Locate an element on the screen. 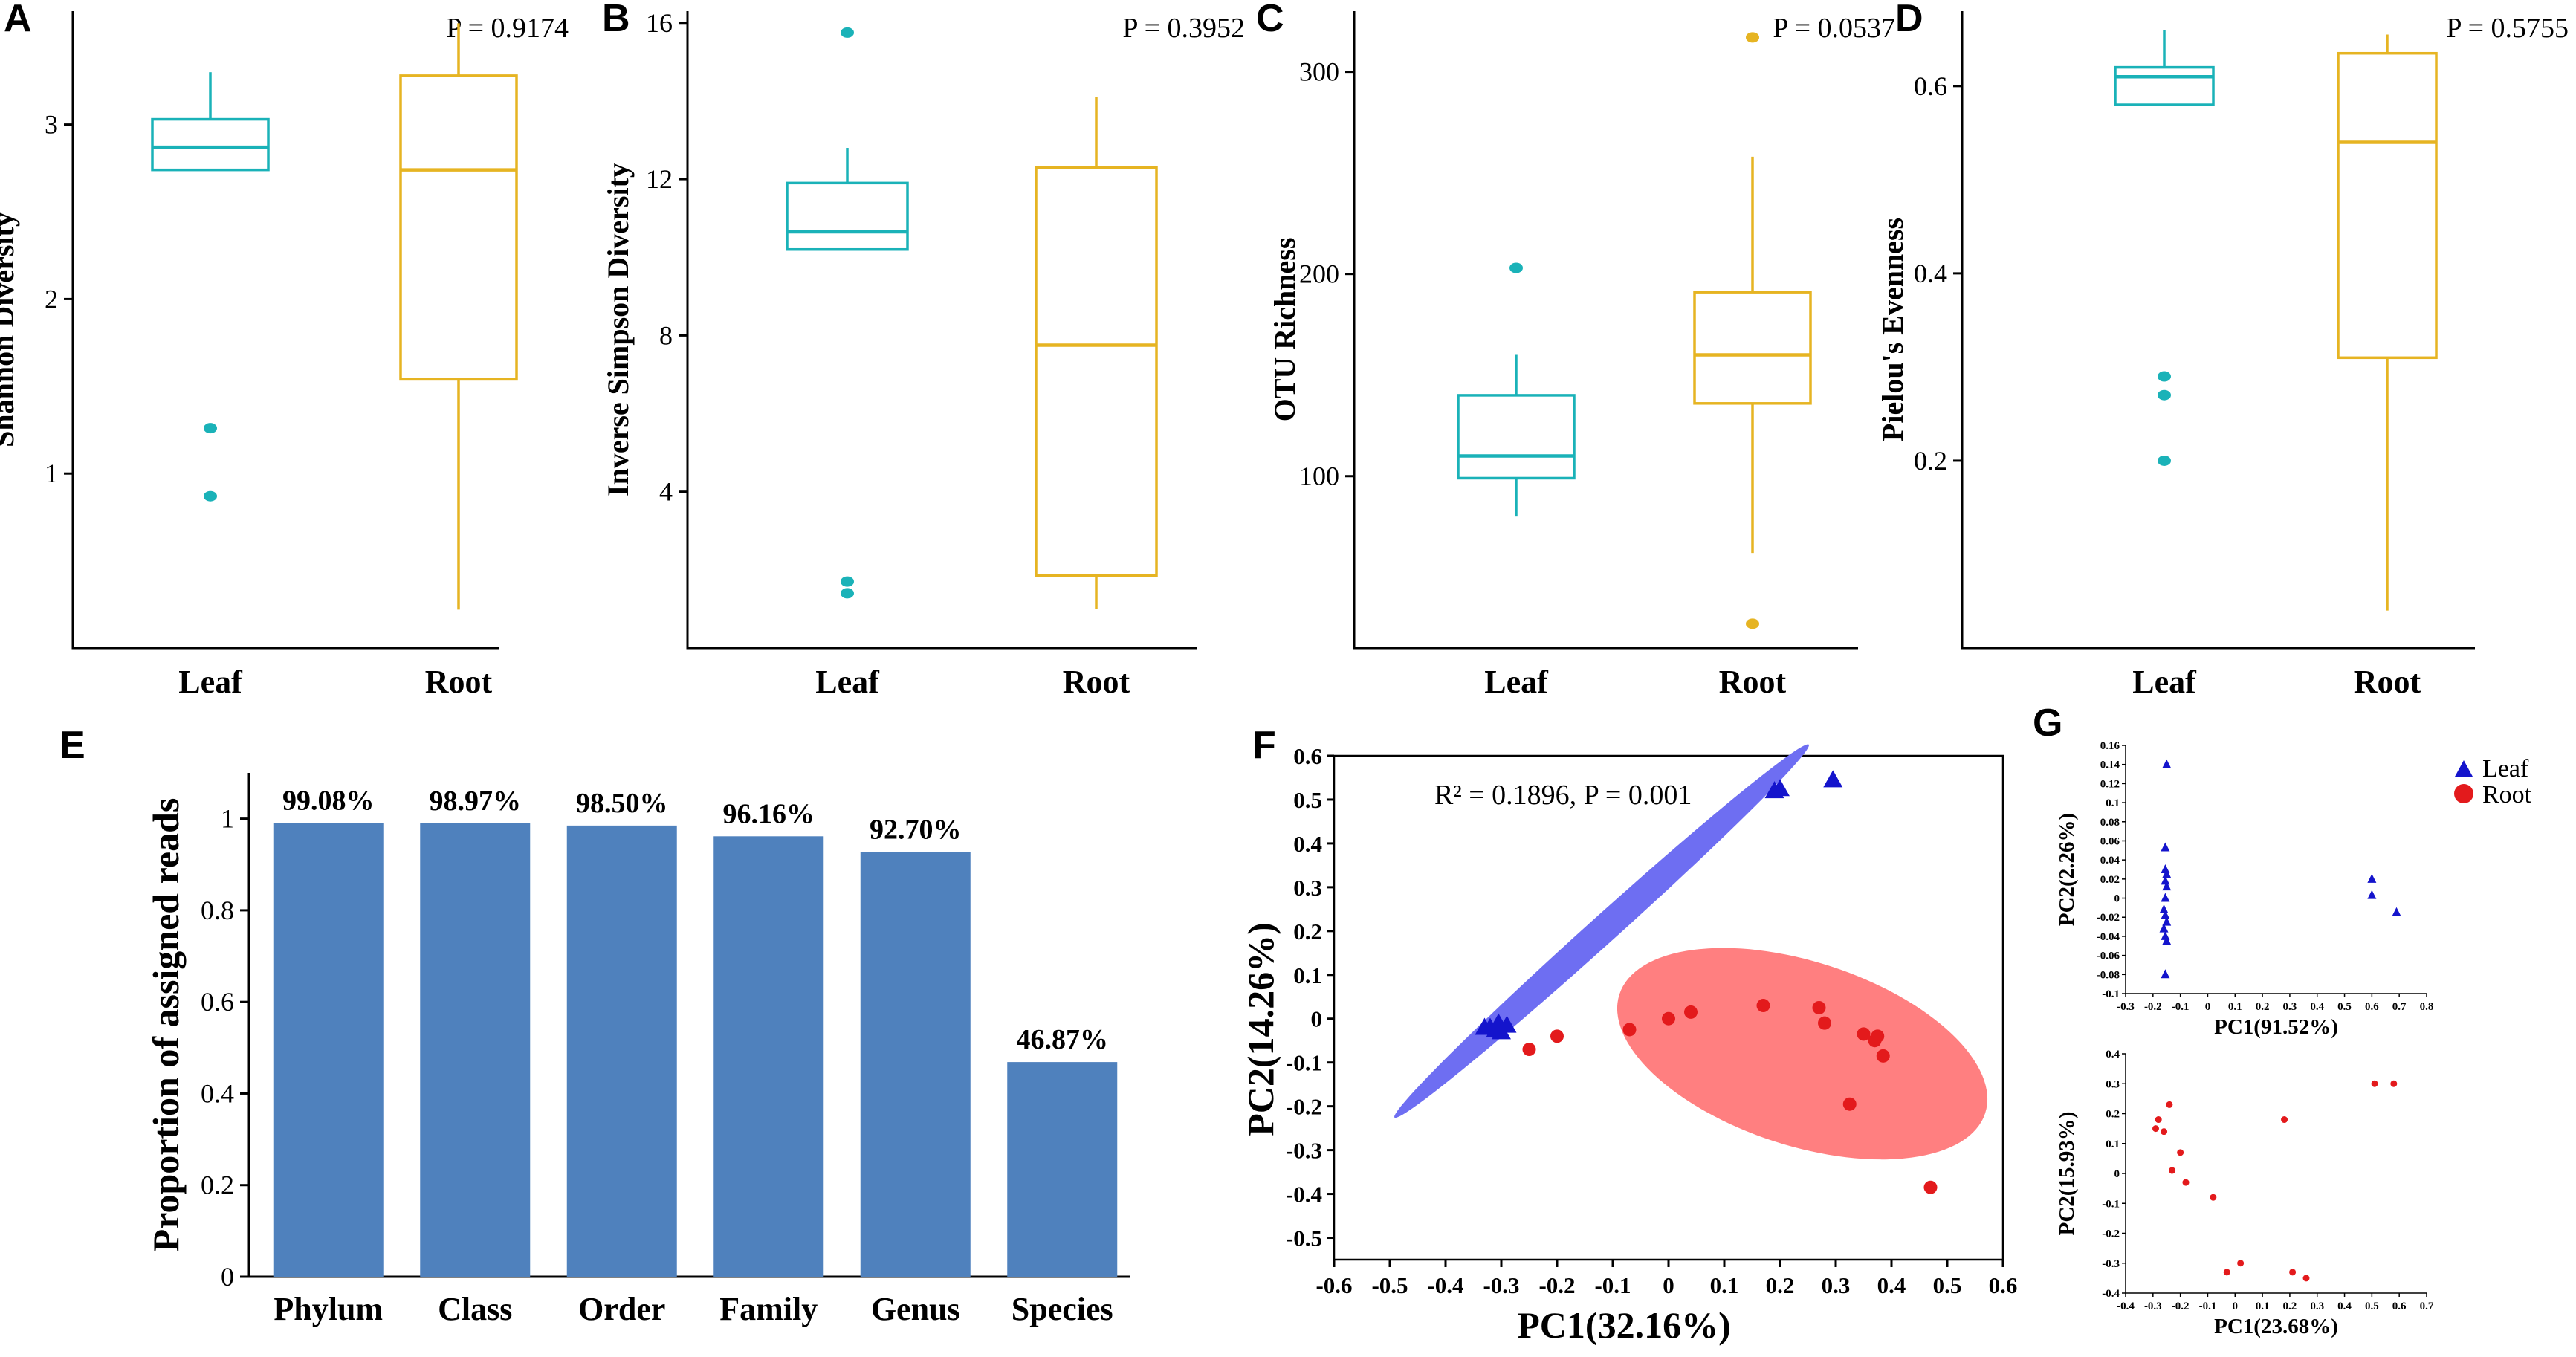 Image resolution: width=2576 pixels, height=1357 pixels. y-axis-label: Inverse Simpson Diversity is located at coordinates (618, 329).